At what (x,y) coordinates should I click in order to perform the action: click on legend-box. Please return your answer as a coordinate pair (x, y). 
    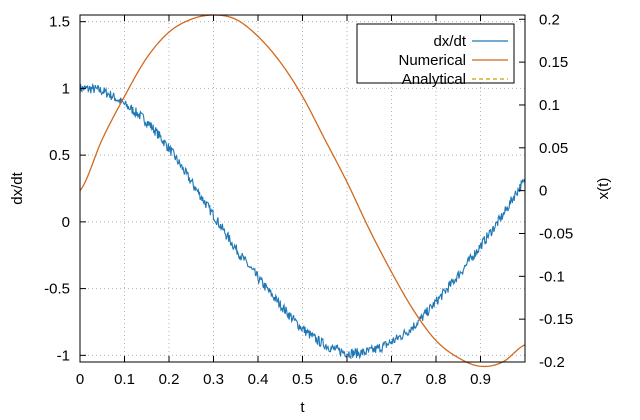
    Looking at the image, I should click on (435, 53).